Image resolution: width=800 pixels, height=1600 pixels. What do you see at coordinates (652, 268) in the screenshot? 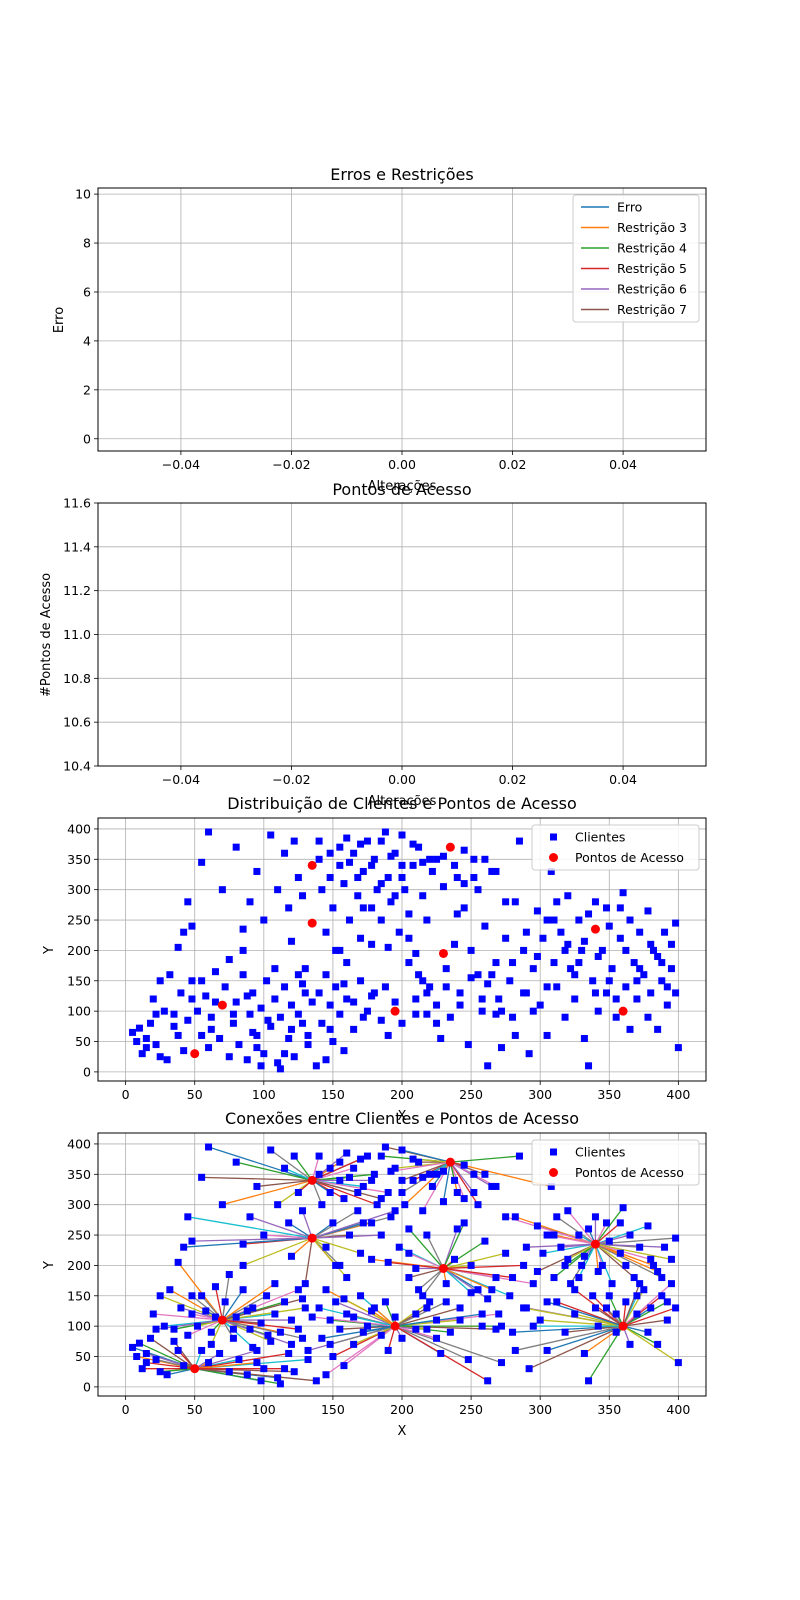
I see `legend-label: Restrição 5` at bounding box center [652, 268].